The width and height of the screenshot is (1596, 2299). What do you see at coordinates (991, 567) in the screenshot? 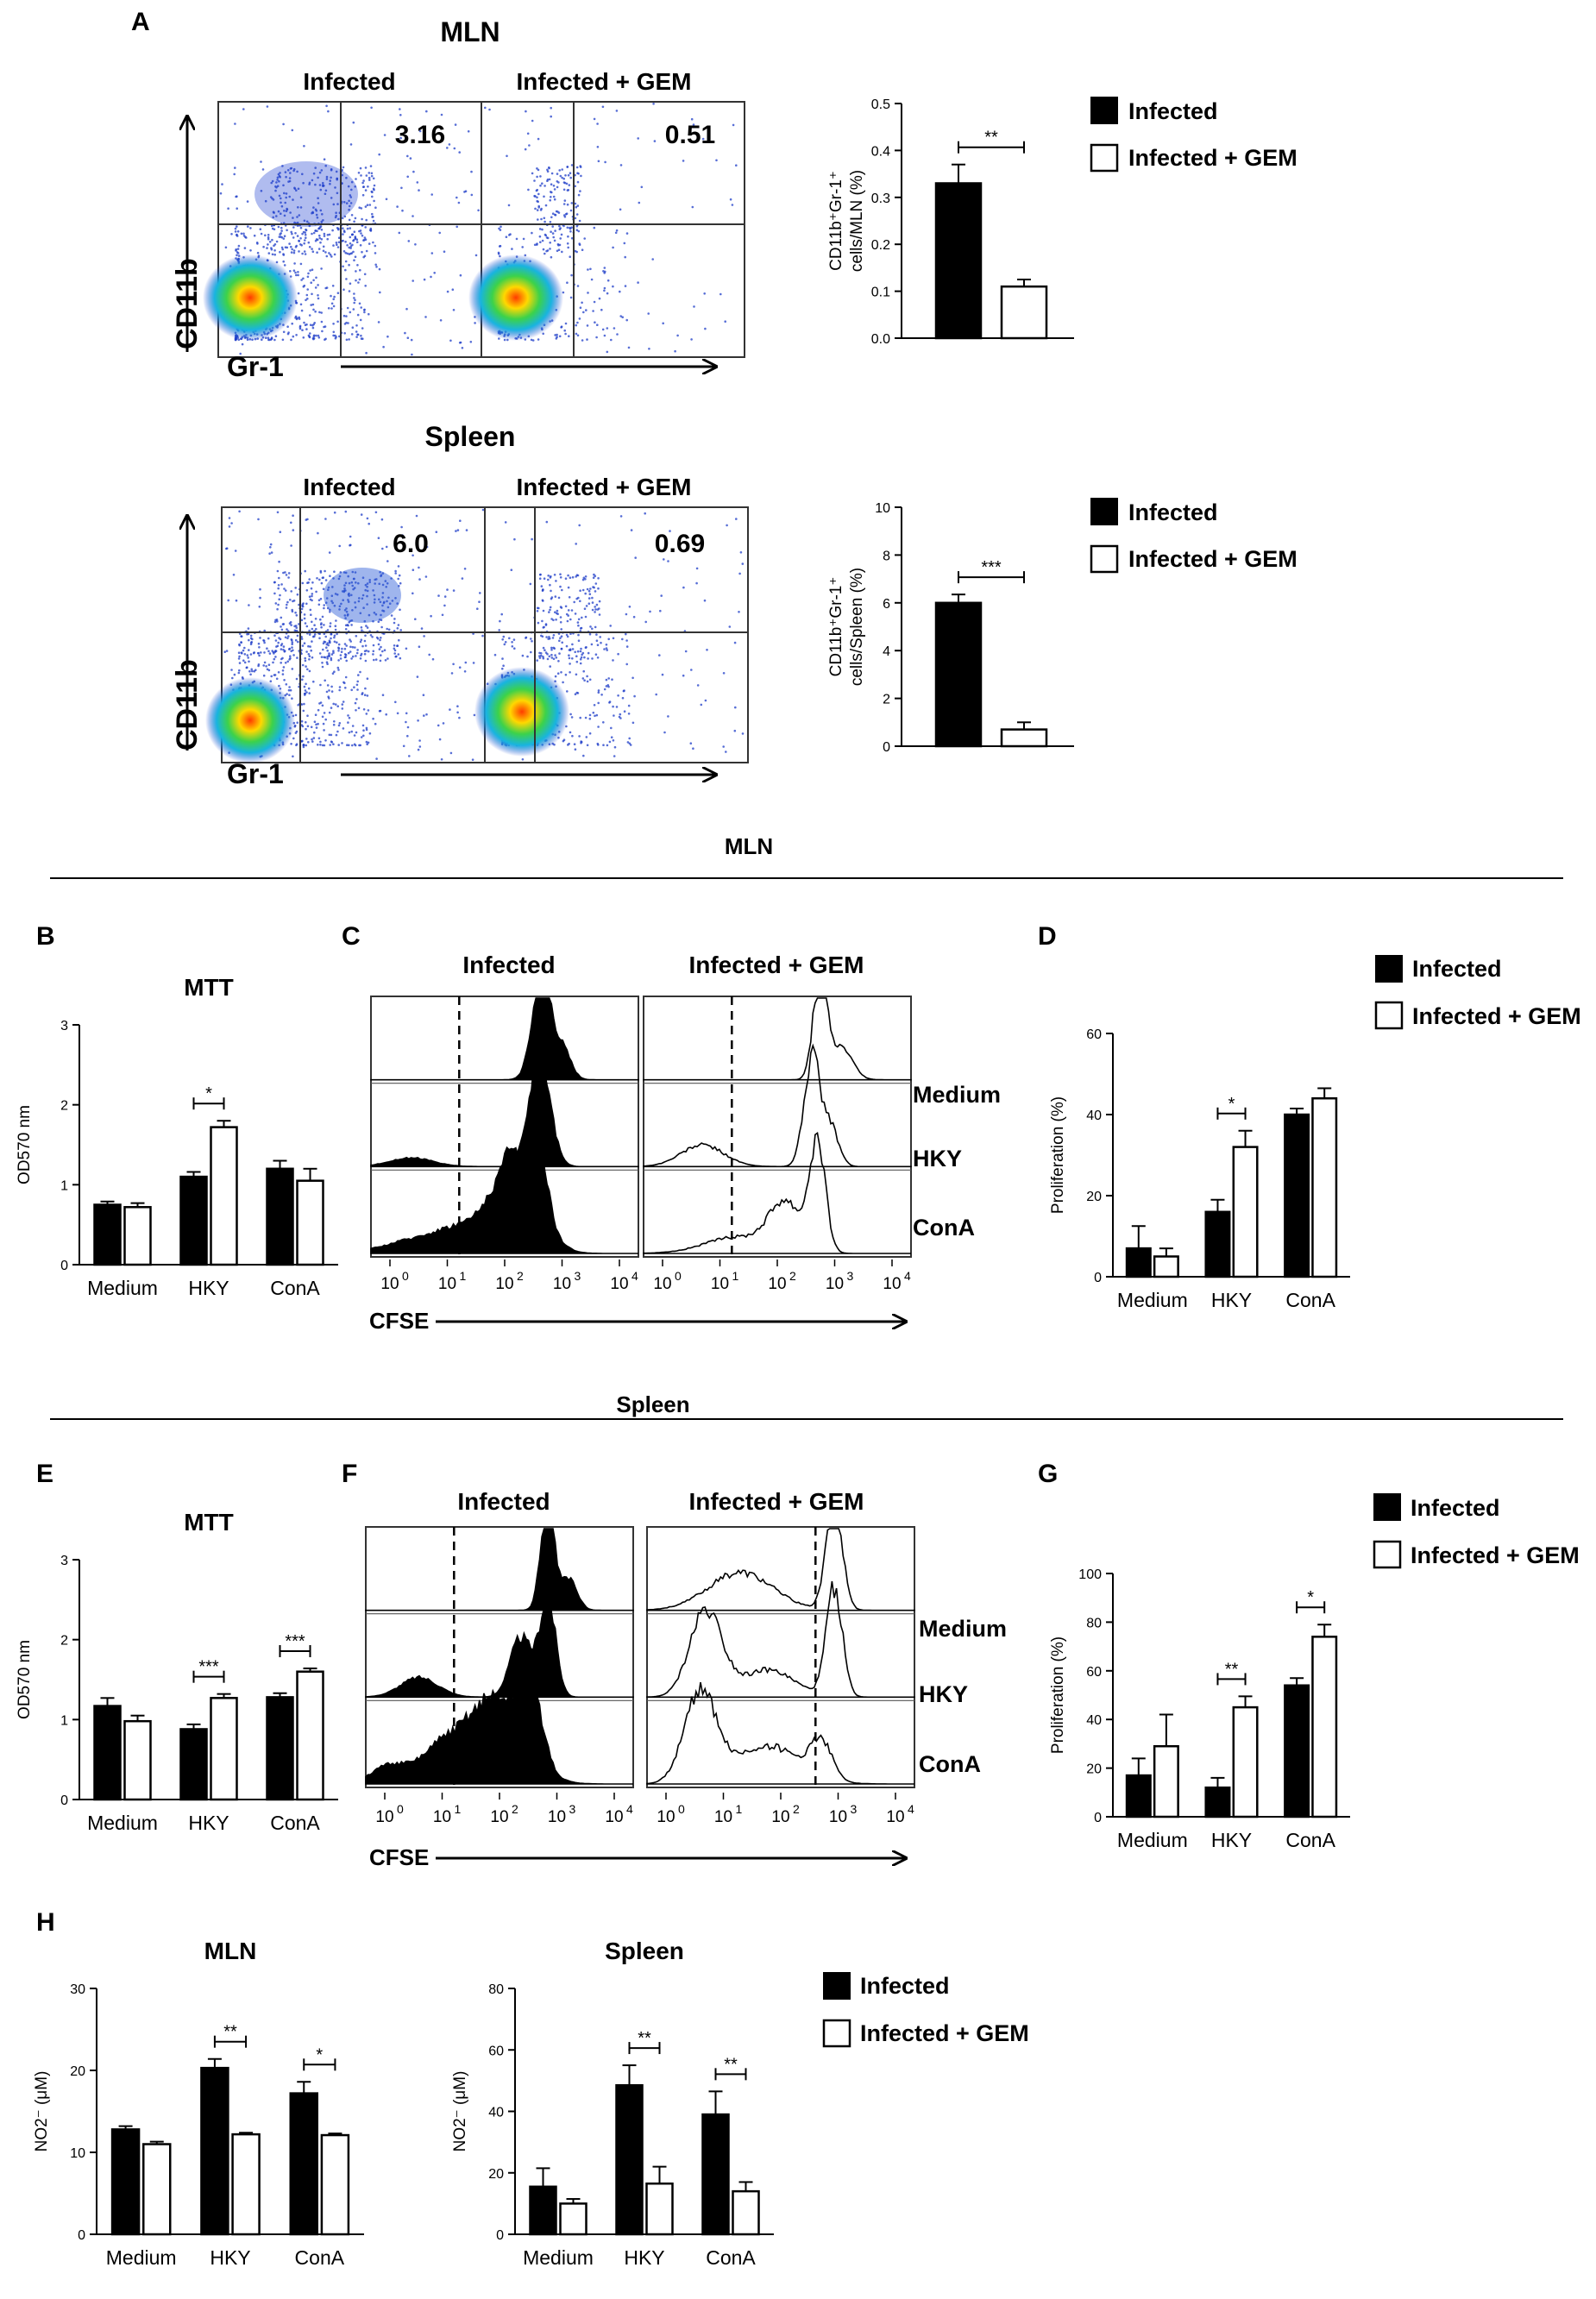
I see `significance-label: ***` at bounding box center [991, 567].